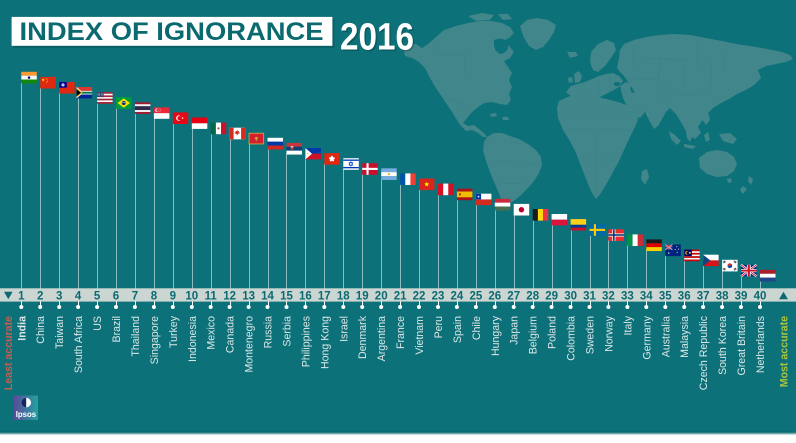 The image size is (796, 443). I want to click on svg-text: Hungary, so click(496, 335).